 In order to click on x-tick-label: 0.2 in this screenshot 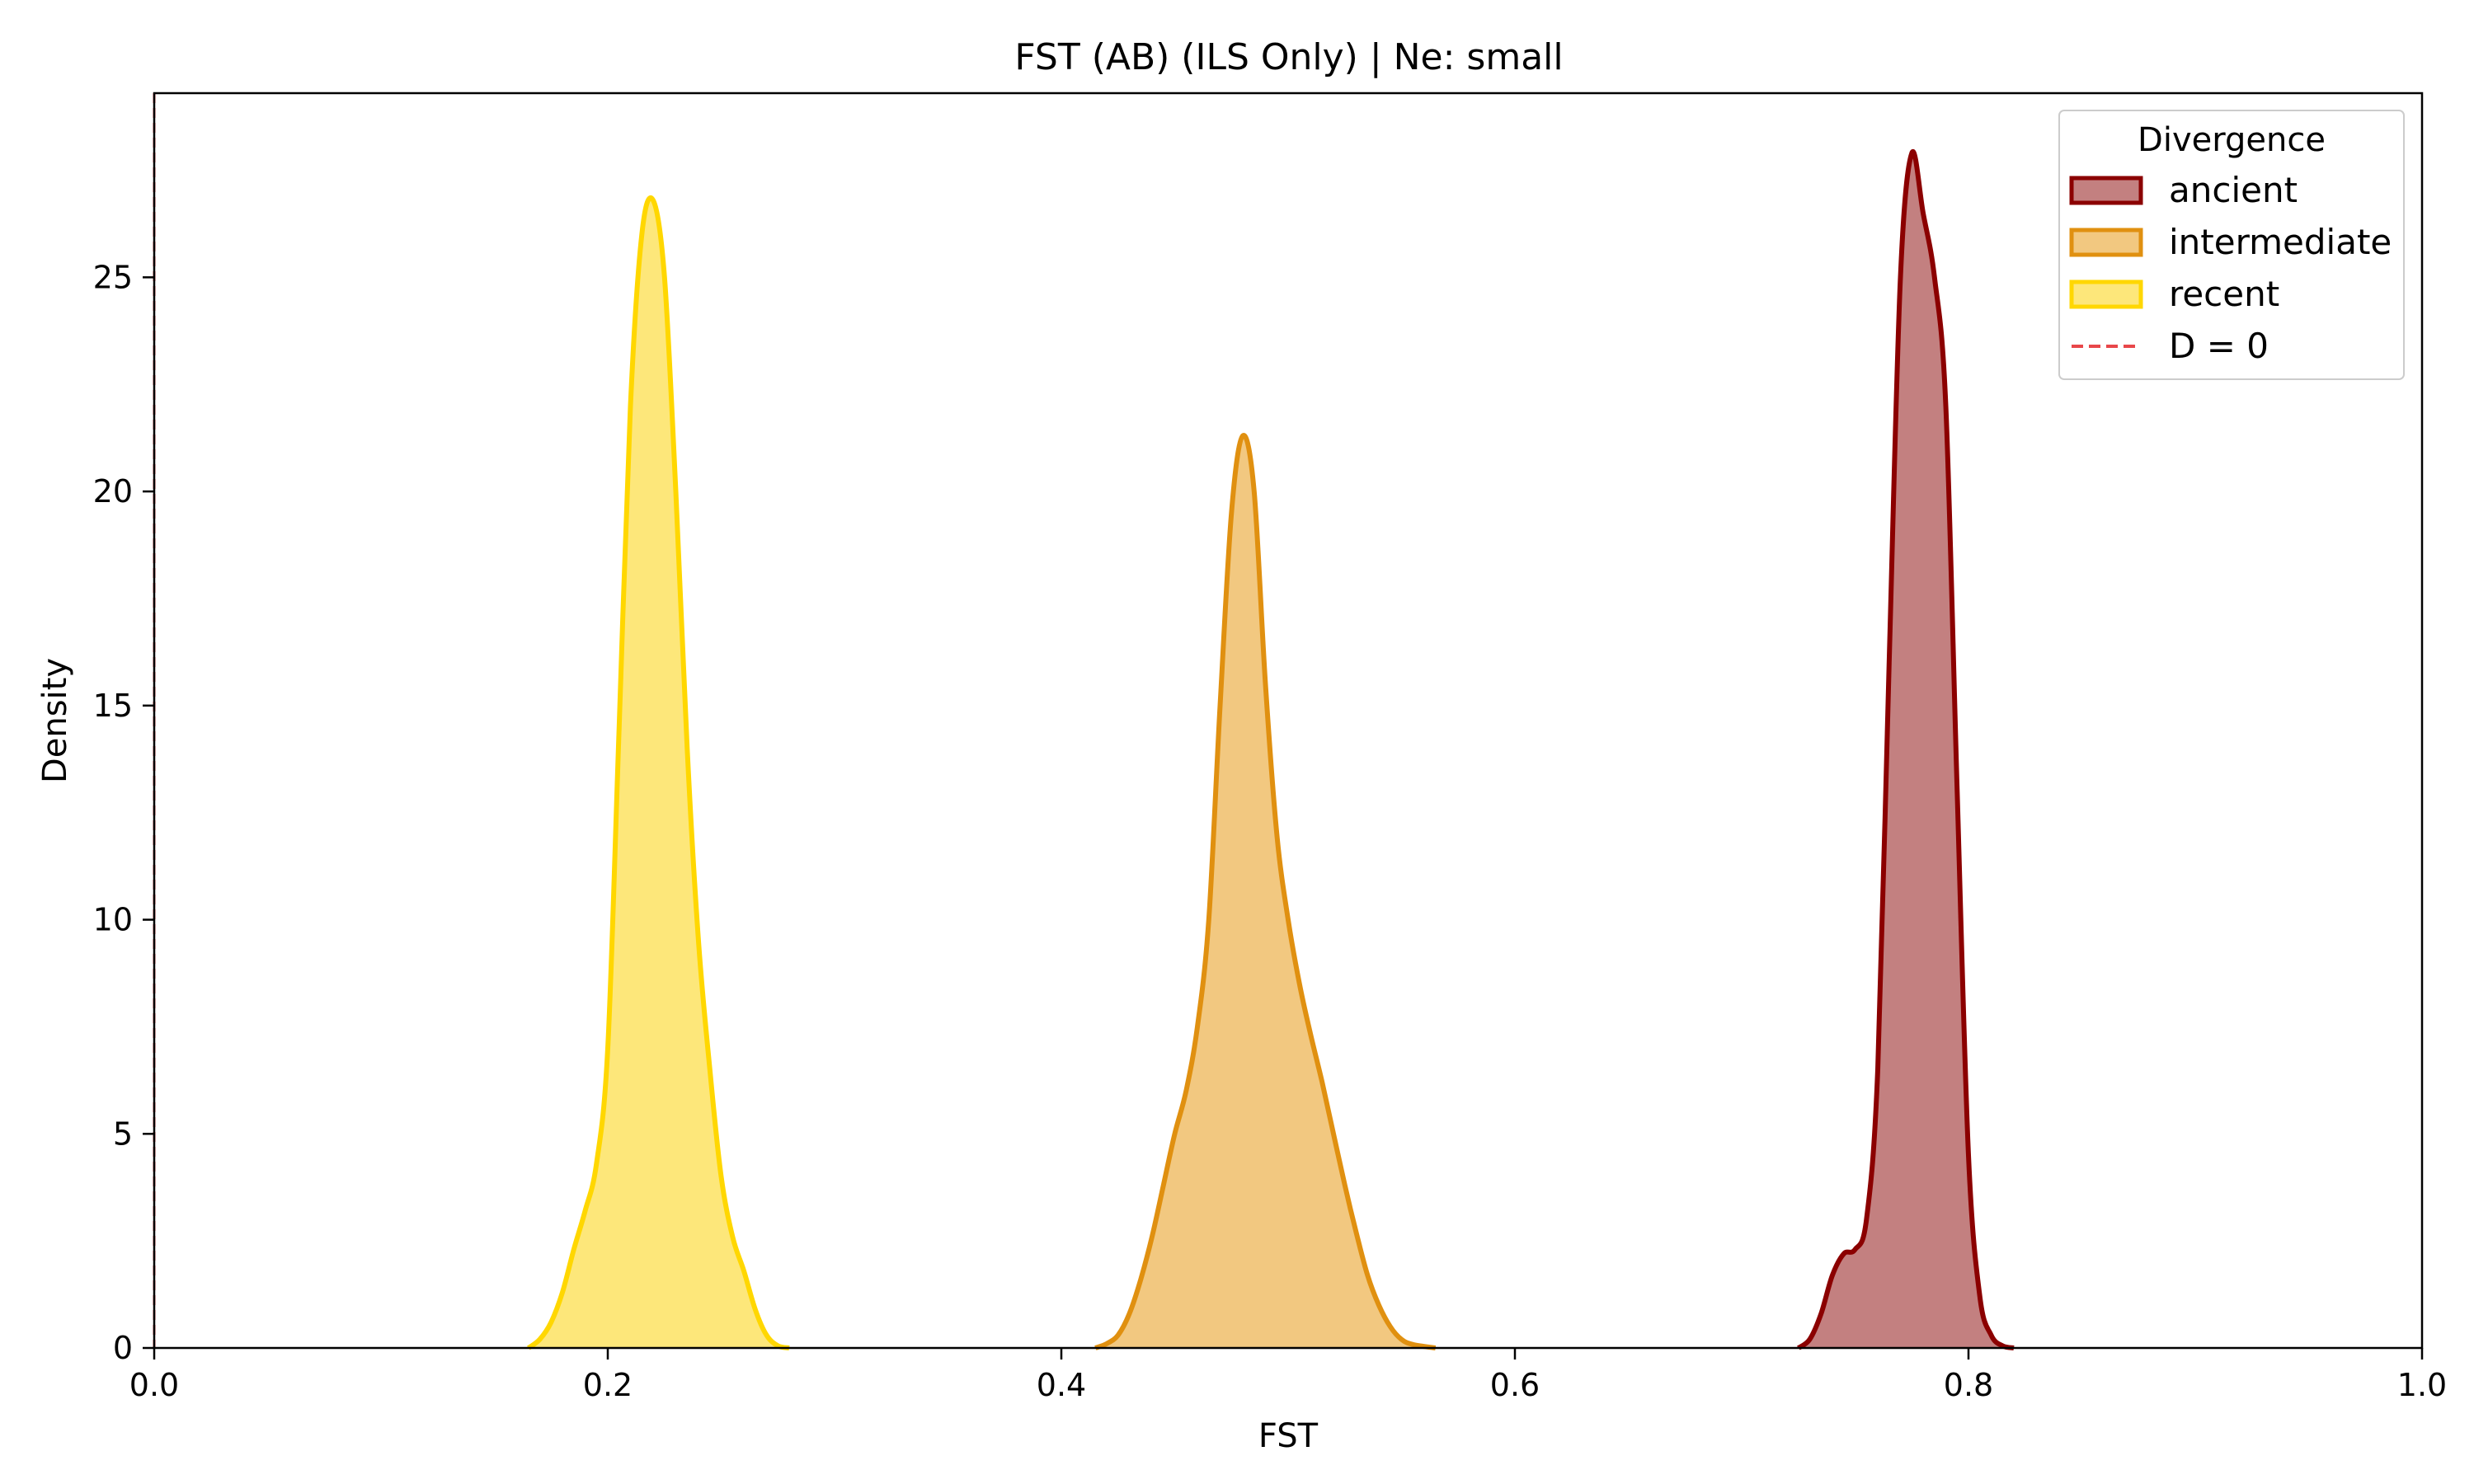, I will do `click(608, 1385)`.